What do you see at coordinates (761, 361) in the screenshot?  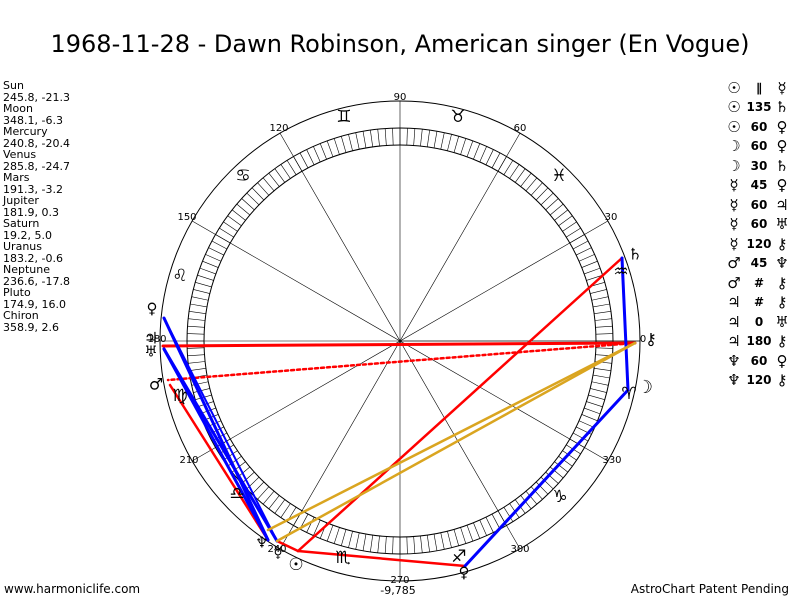 I see `aspect-row: ♆ 60 ♀` at bounding box center [761, 361].